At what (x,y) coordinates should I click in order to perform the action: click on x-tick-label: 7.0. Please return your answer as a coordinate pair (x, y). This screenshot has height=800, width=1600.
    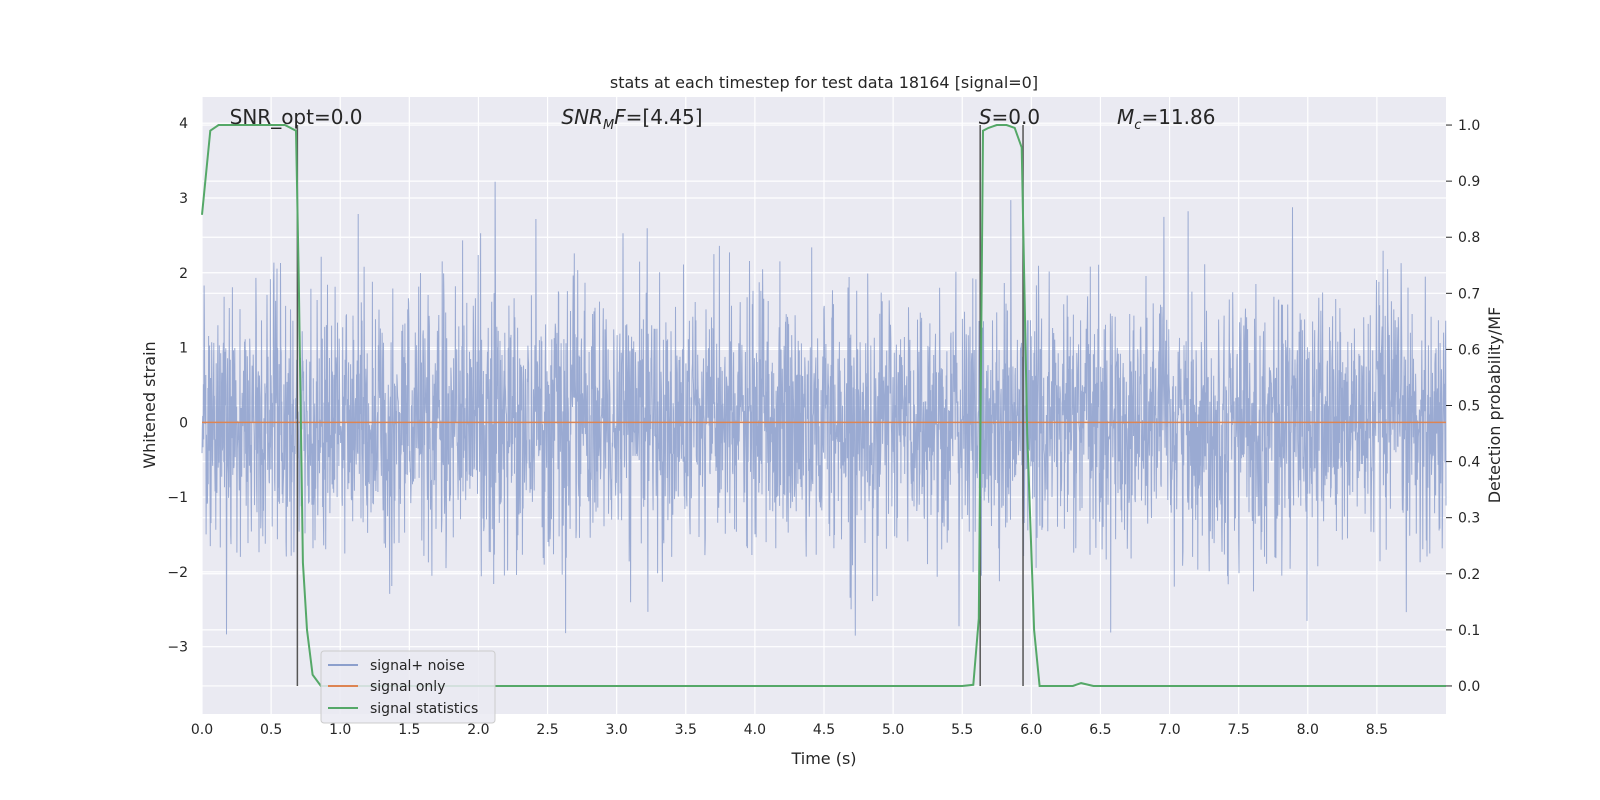
    Looking at the image, I should click on (1169, 730).